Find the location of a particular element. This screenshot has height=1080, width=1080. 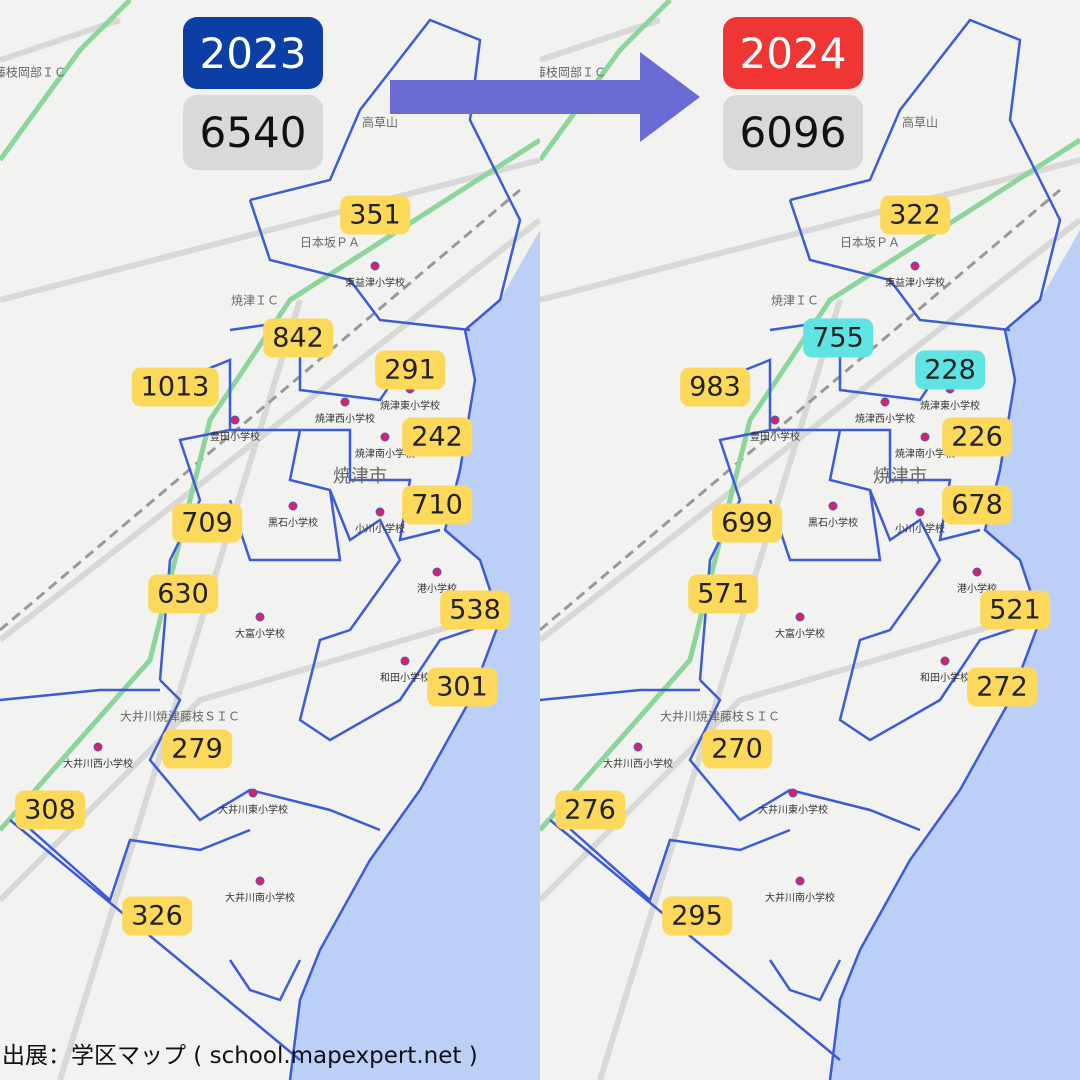

year-badge: 2023 is located at coordinates (253, 53).